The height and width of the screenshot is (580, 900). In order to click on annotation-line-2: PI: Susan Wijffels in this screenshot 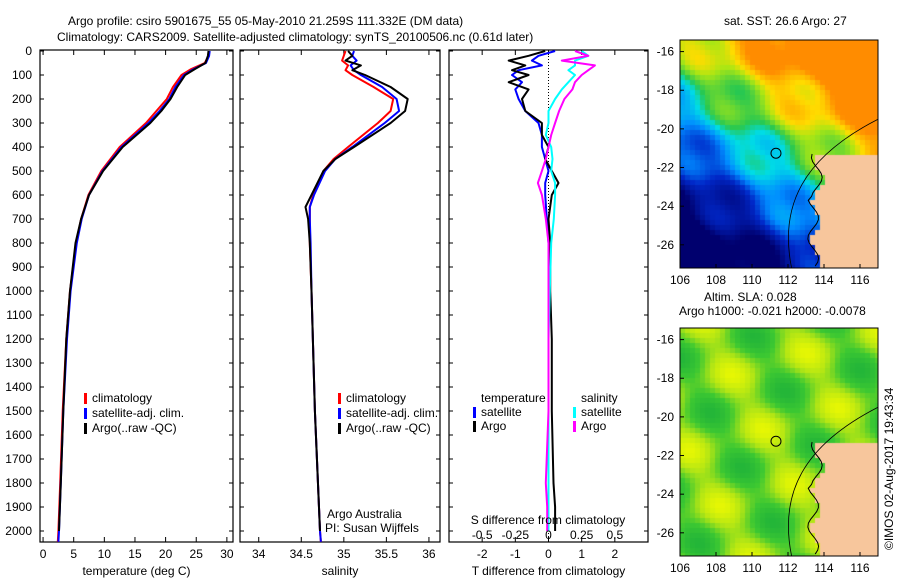, I will do `click(372, 528)`.